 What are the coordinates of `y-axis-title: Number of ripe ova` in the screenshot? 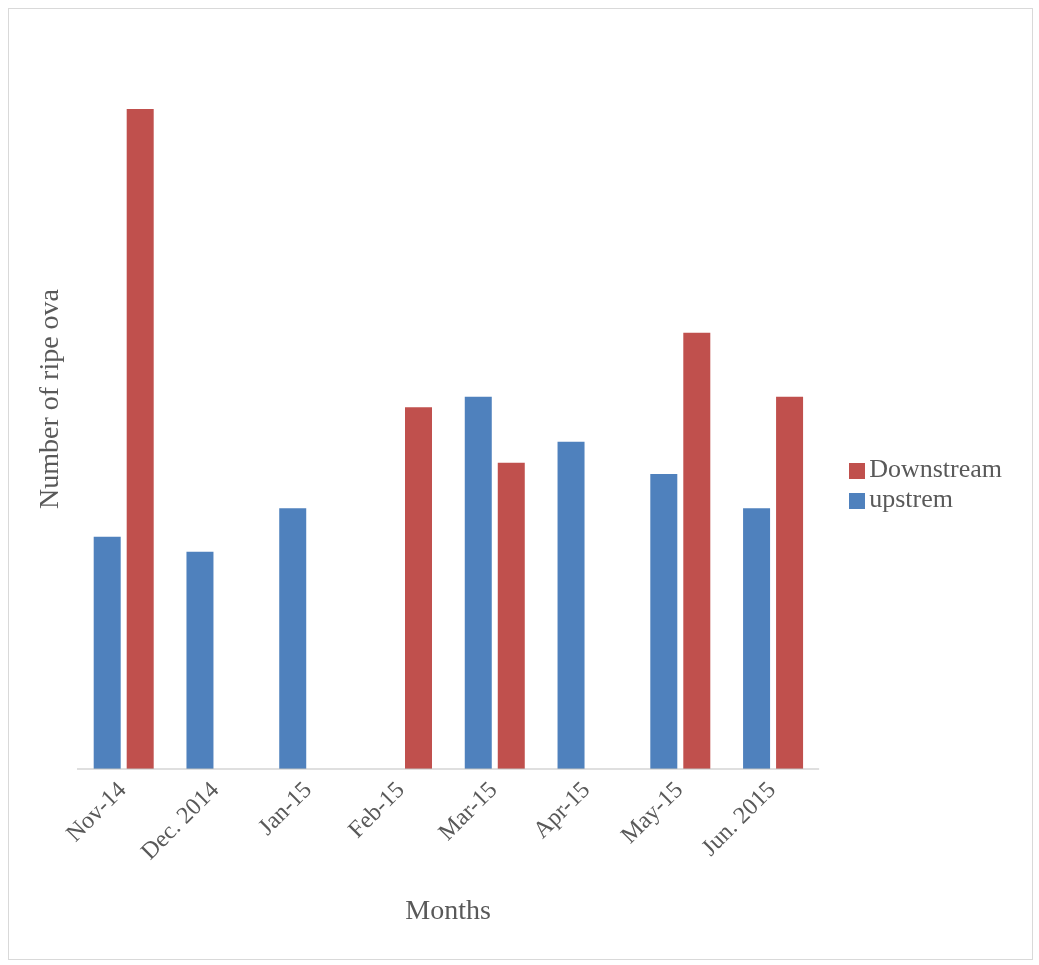 It's located at (49, 399).